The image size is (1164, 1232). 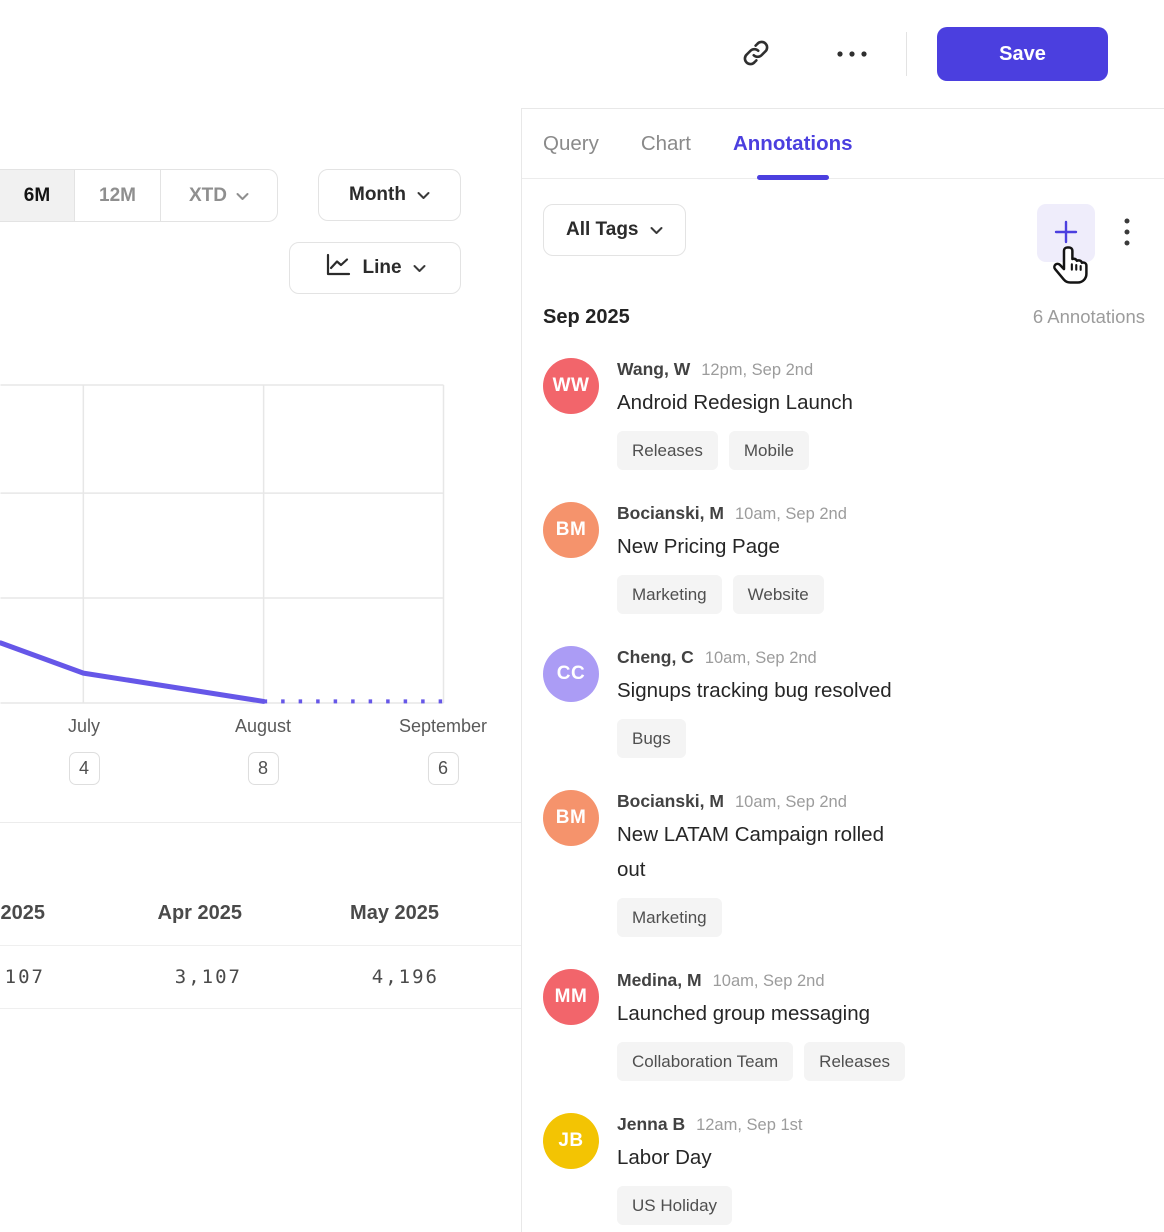 What do you see at coordinates (443, 768) in the screenshot?
I see `annotation-count-badge: 6` at bounding box center [443, 768].